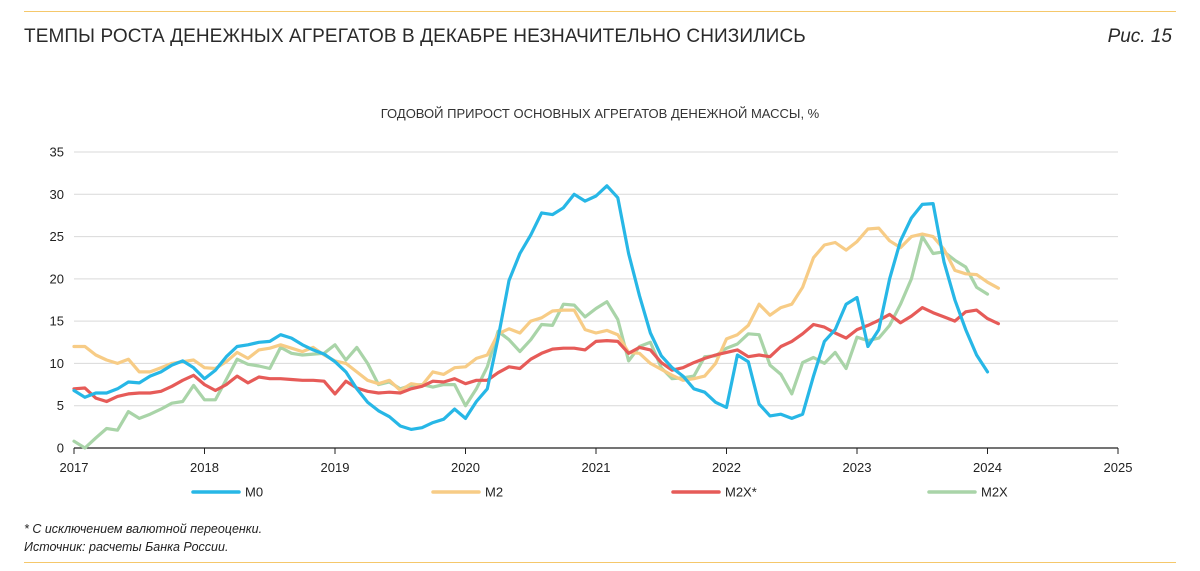  Describe the element at coordinates (57, 194) in the screenshot. I see `y-tick-label: 30` at that location.